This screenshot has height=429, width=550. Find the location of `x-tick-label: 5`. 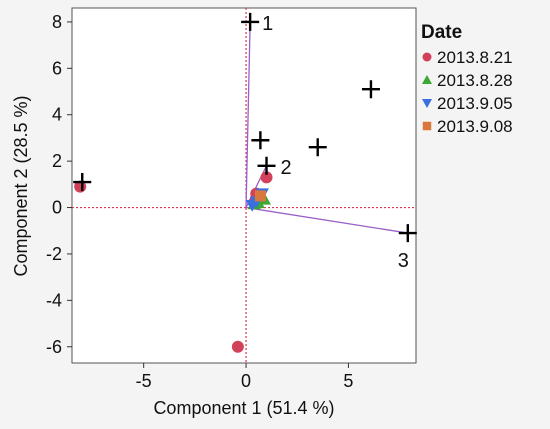

x-tick-label: 5 is located at coordinates (348, 381).